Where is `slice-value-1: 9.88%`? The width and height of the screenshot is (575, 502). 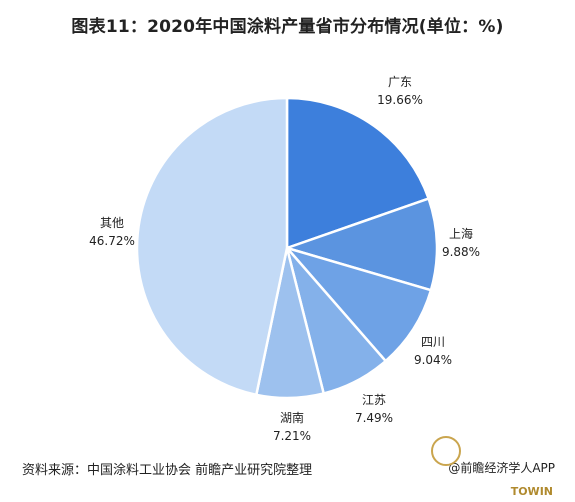
slice-value-1: 9.88% is located at coordinates (461, 252).